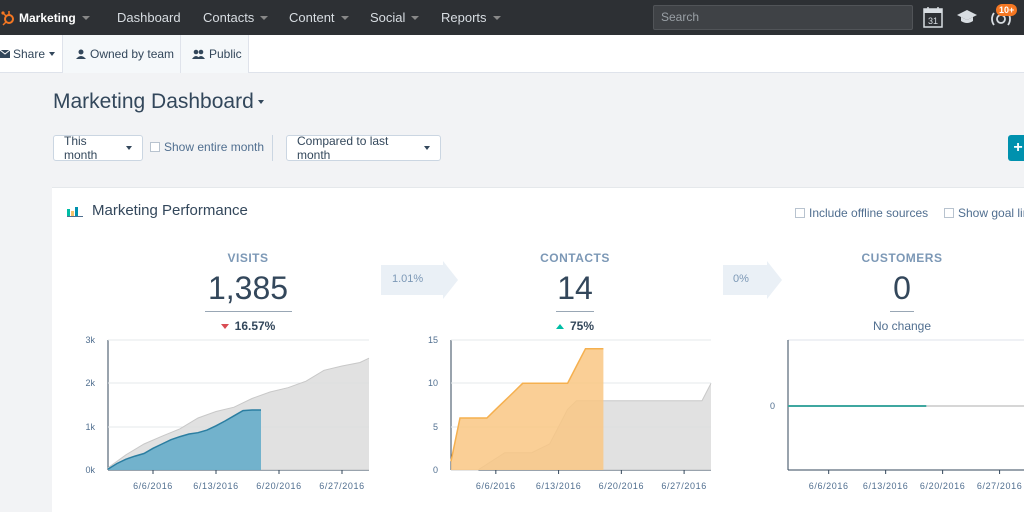 This screenshot has height=512, width=1024. I want to click on contacts-value: 14, so click(575, 288).